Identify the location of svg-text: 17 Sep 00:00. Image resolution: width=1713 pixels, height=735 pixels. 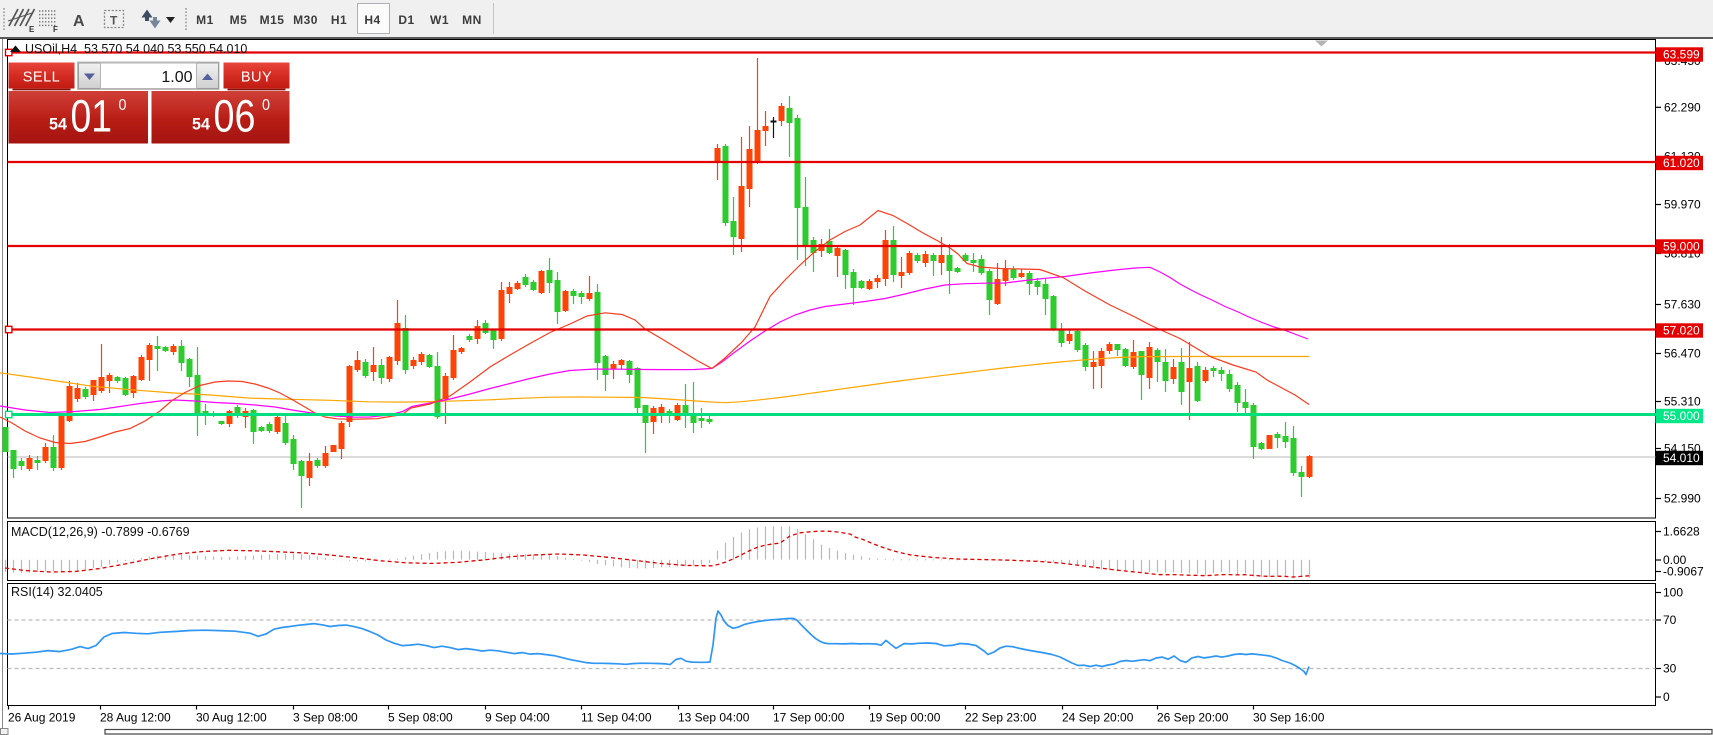
(809, 718).